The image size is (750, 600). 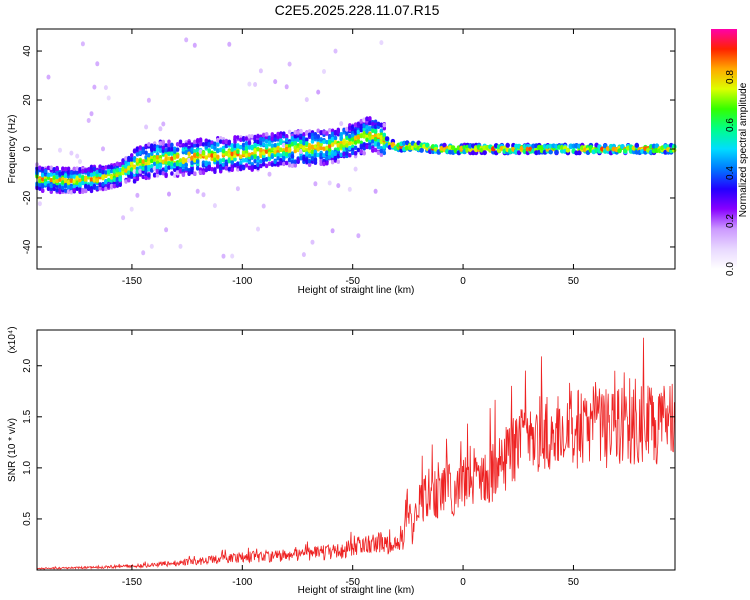 What do you see at coordinates (352, 582) in the screenshot?
I see `snr-x-tick-label: -50` at bounding box center [352, 582].